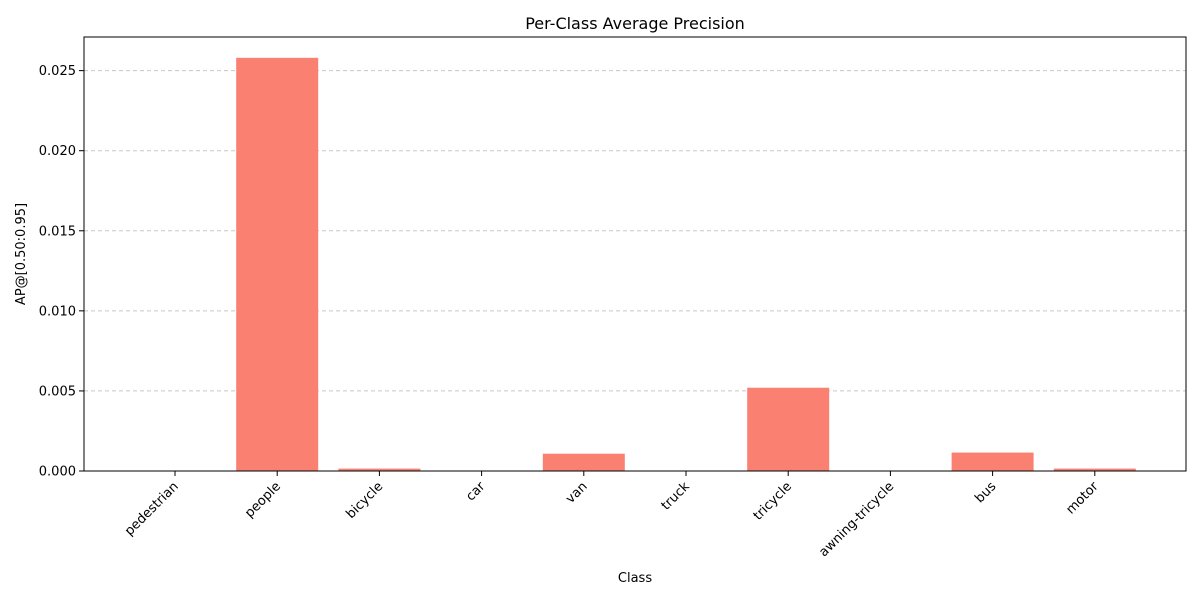  Describe the element at coordinates (57, 391) in the screenshot. I see `y-tick-label: 0.005` at that location.